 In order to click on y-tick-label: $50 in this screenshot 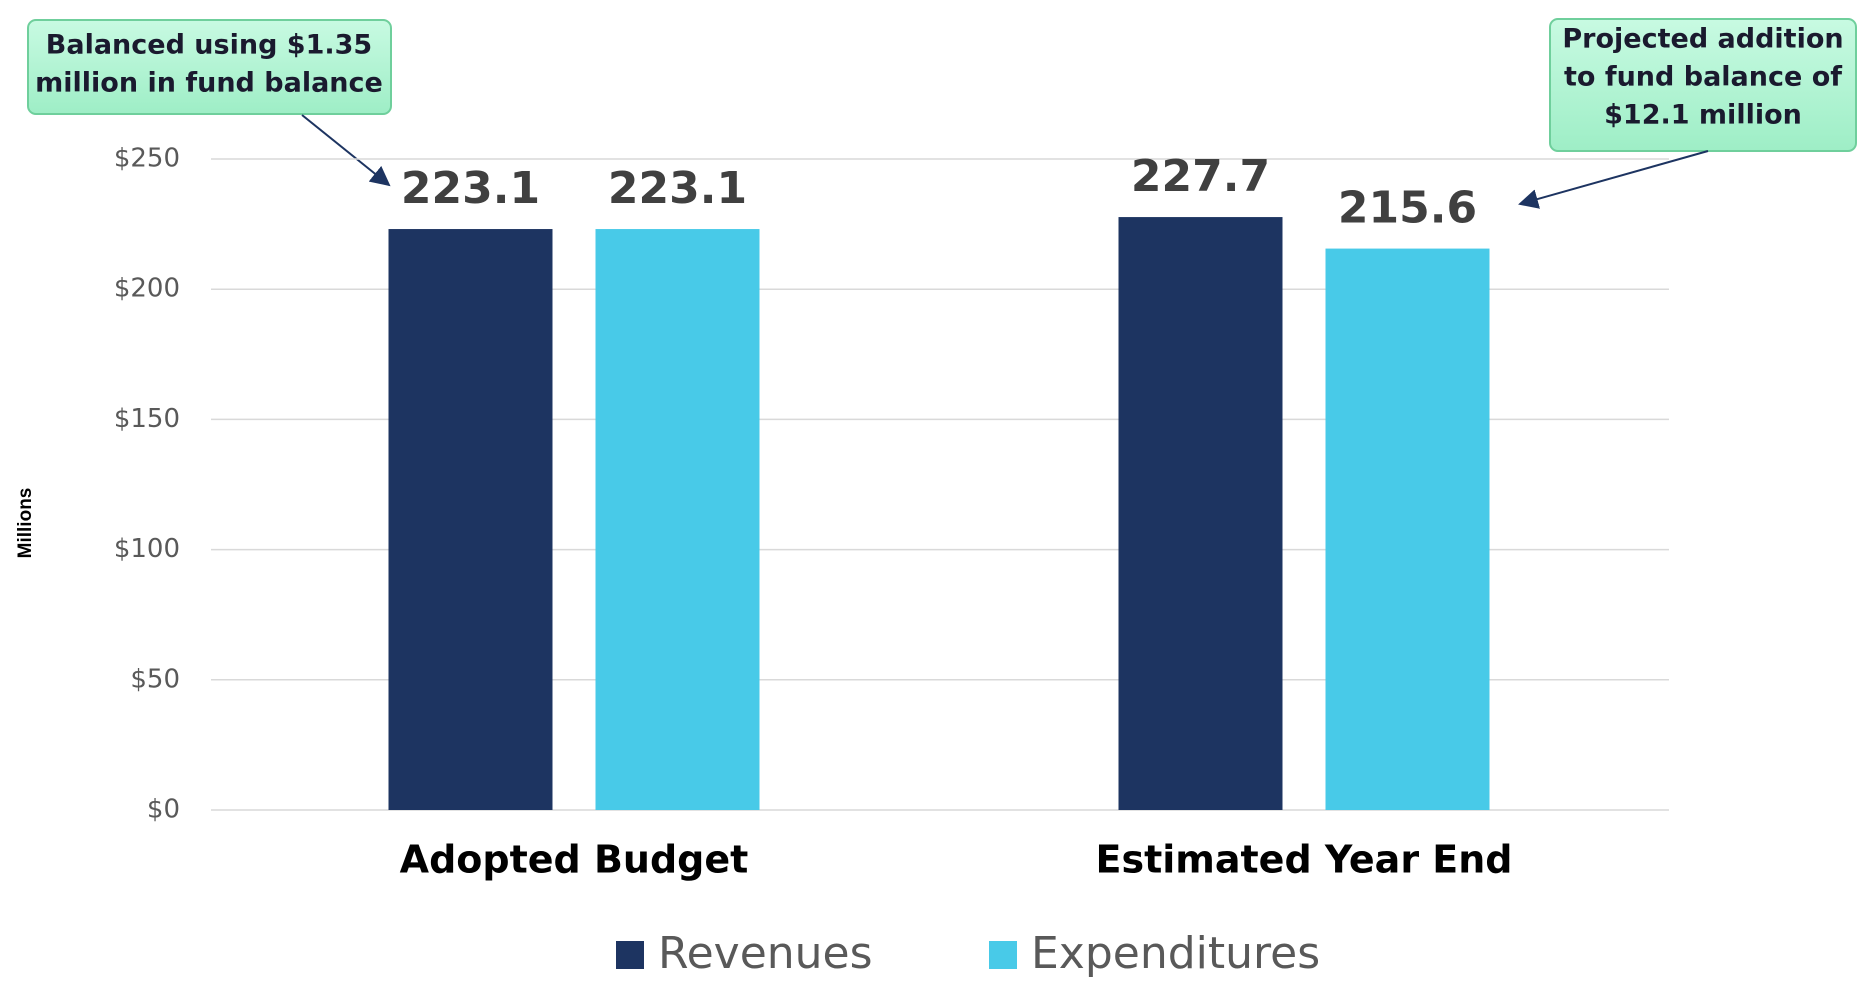, I will do `click(155, 679)`.